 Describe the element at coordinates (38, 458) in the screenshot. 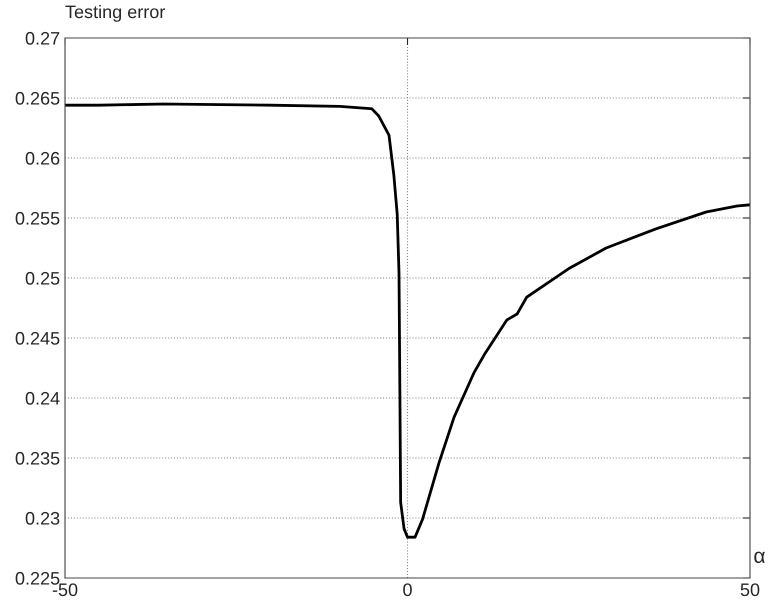

I see `y-tick-label: 0.235` at that location.